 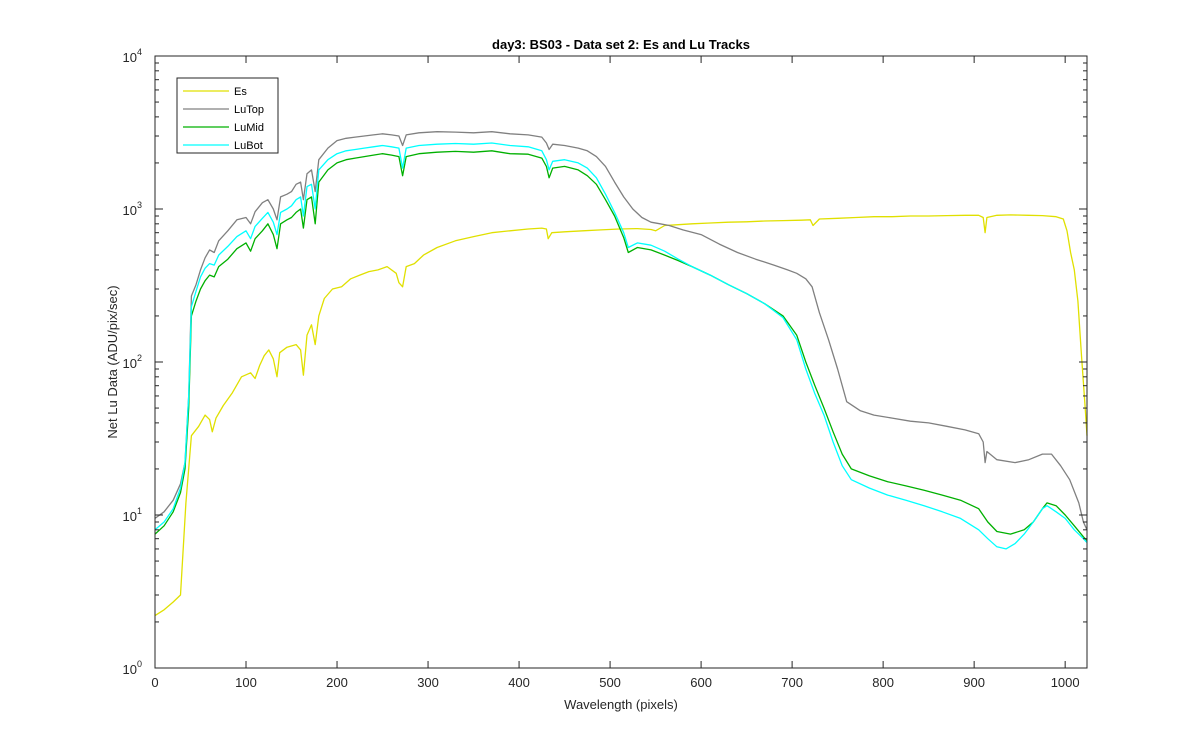 I want to click on legend: Es LuTop LuMid LuBot, so click(x=227, y=115).